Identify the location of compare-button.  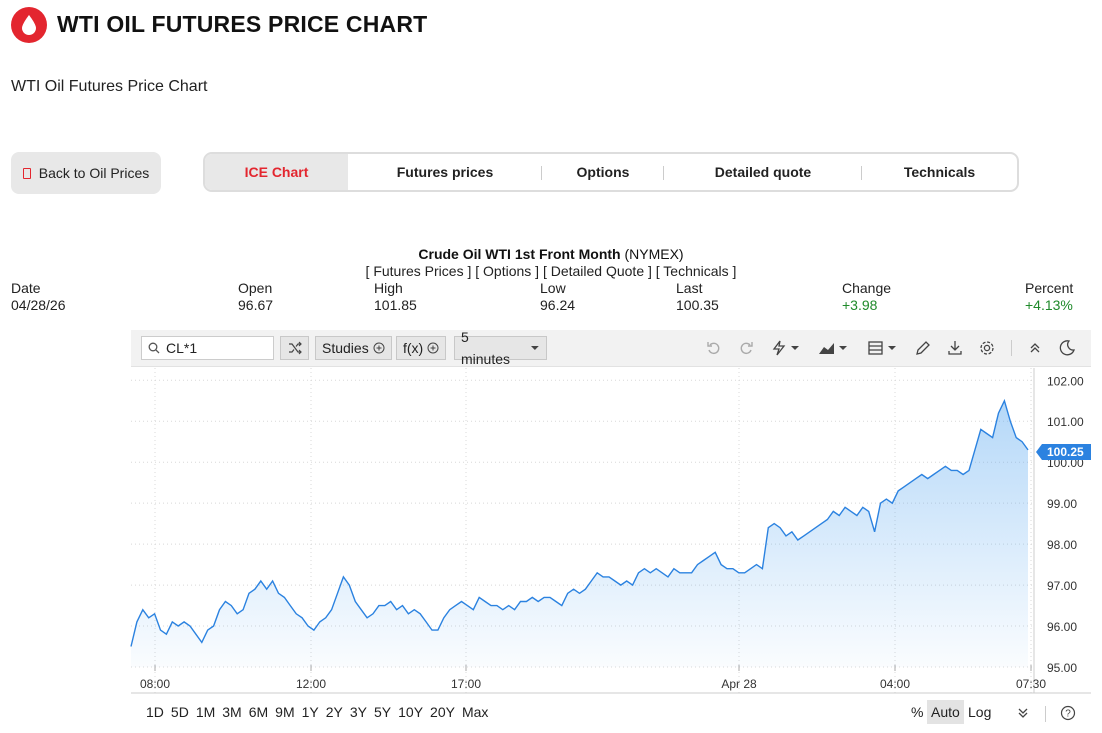
(294, 348).